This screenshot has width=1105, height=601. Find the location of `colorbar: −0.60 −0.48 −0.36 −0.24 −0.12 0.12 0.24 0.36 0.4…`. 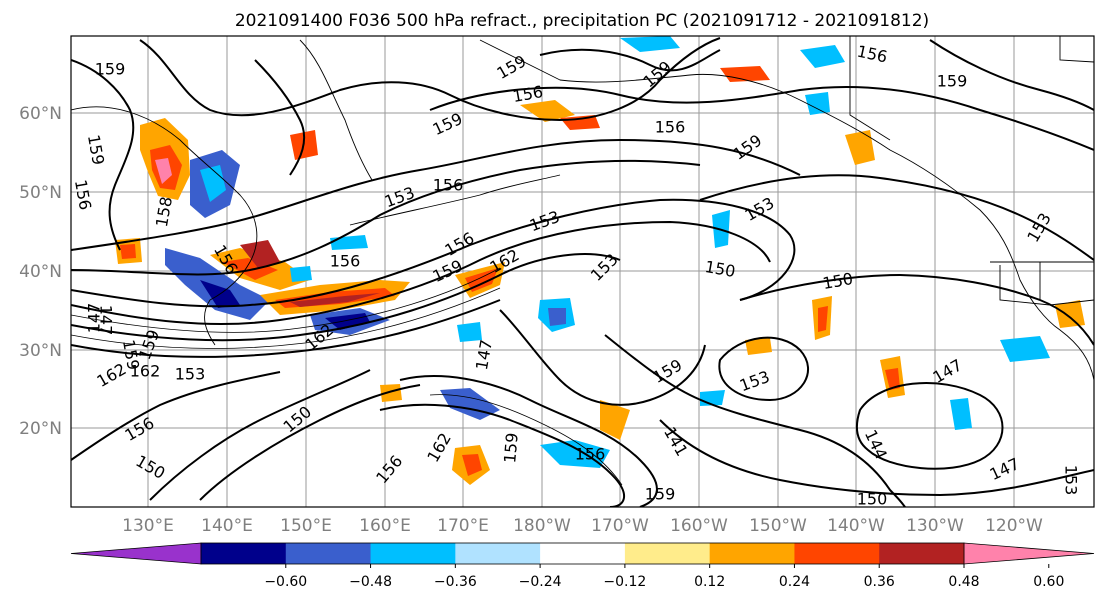

colorbar: −0.60 −0.48 −0.36 −0.24 −0.12 0.12 0.24 0.36 0.4… is located at coordinates (582, 566).